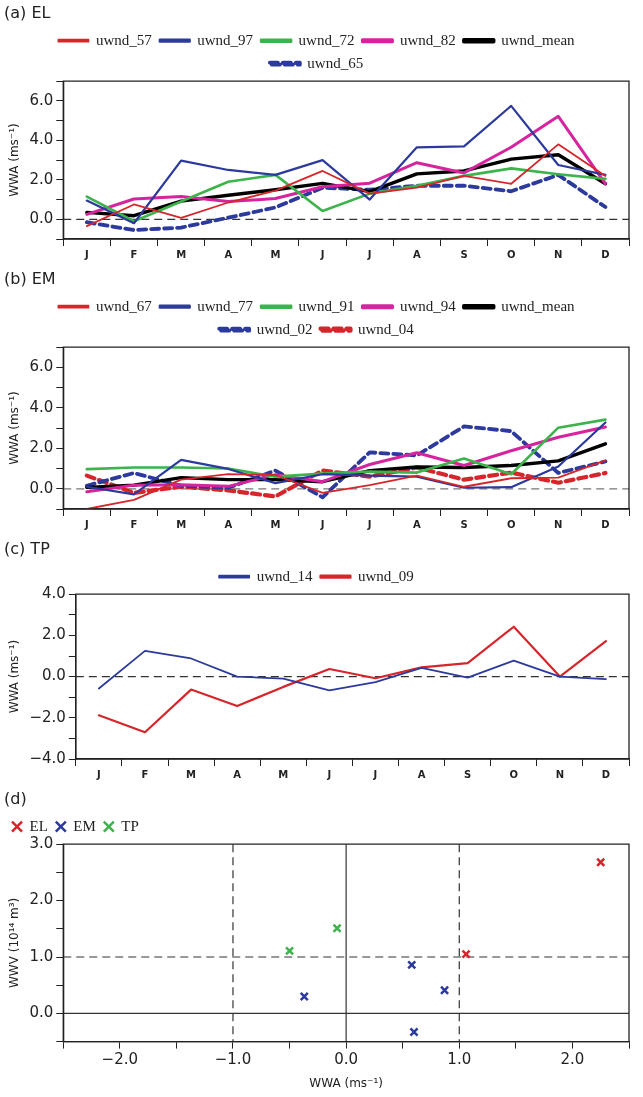 Image resolution: width=643 pixels, height=1097 pixels. Describe the element at coordinates (124, 305) in the screenshot. I see `legend-label: uwnd_67` at that location.